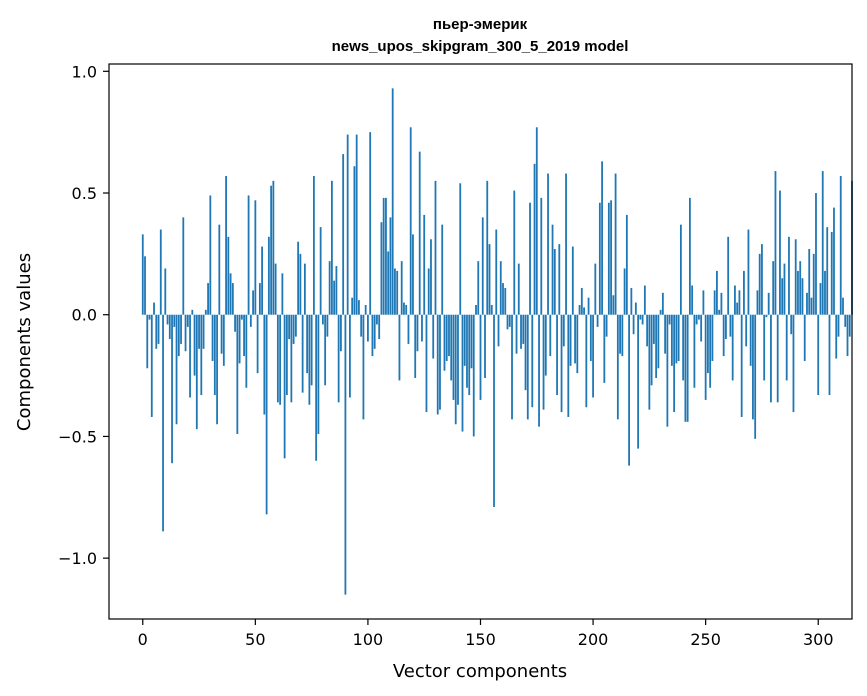 The height and width of the screenshot is (696, 867). Describe the element at coordinates (77, 436) in the screenshot. I see `y-tick-label: −0.5` at that location.